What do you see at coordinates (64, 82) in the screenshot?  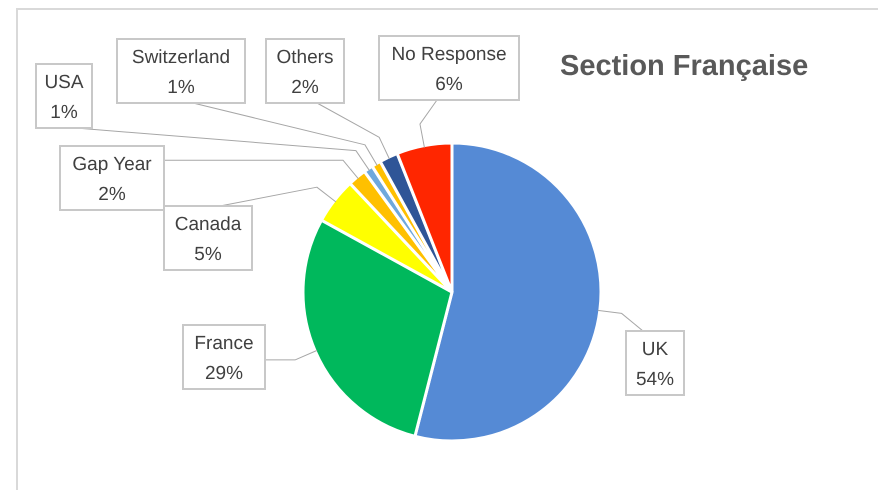 I see `slice-label: USA` at bounding box center [64, 82].